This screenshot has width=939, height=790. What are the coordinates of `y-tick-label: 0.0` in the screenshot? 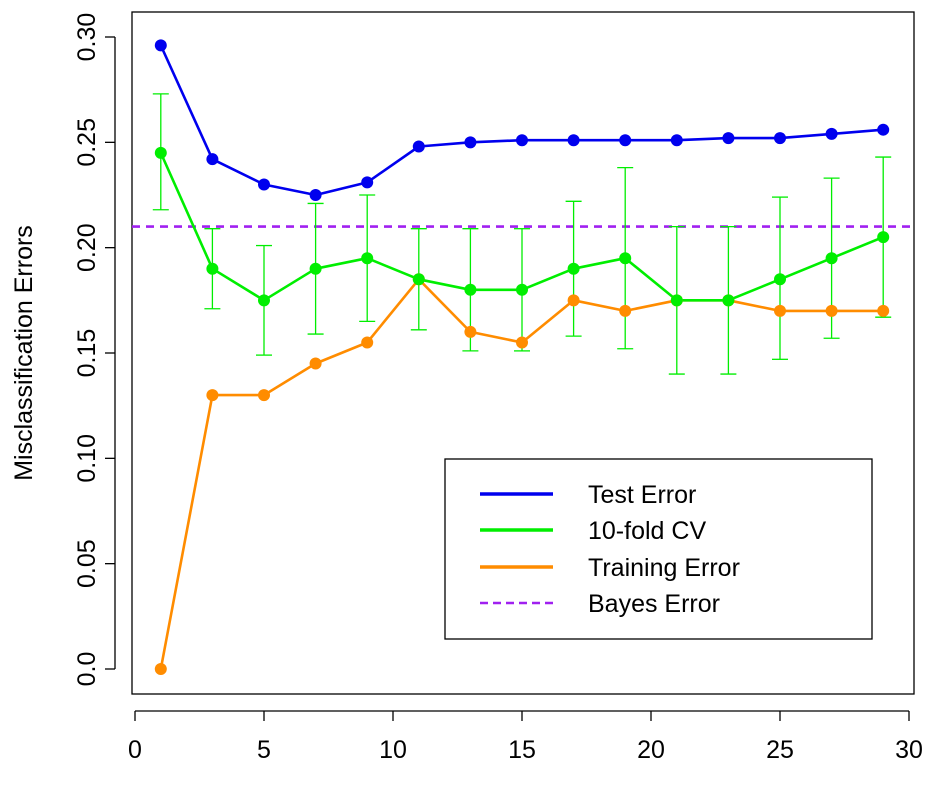 It's located at (87, 669).